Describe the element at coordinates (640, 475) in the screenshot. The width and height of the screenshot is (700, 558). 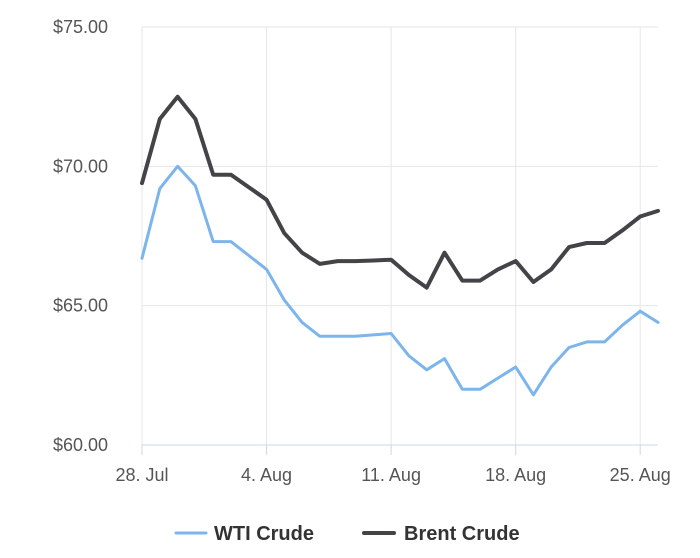
I see `x-tick-label: 25. Aug` at that location.